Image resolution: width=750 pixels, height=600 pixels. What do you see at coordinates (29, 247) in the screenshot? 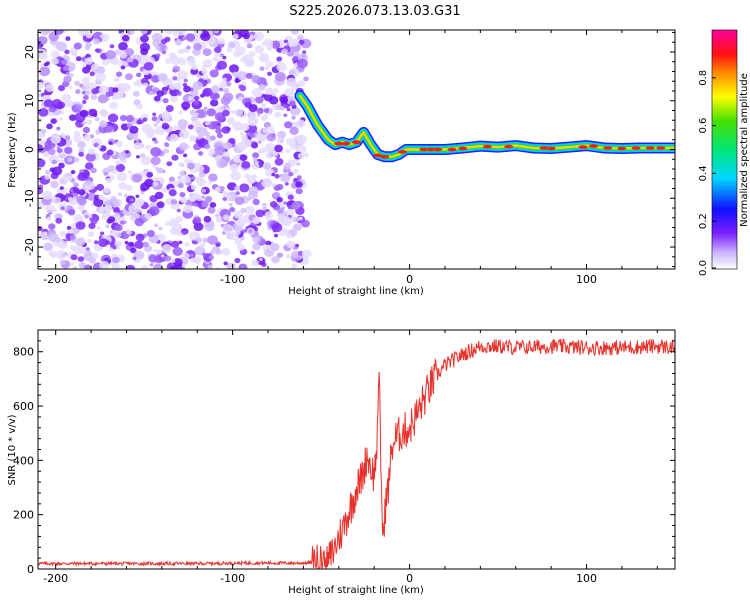
I see `y-tick-label: -20` at bounding box center [29, 247].